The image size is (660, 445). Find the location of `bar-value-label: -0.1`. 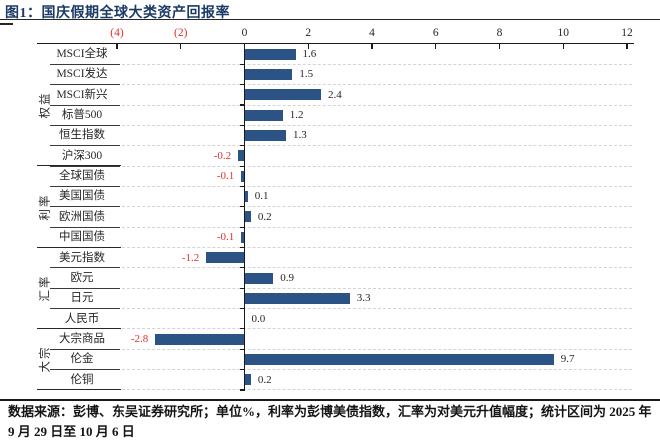

bar-value-label: -0.1 is located at coordinates (225, 237).